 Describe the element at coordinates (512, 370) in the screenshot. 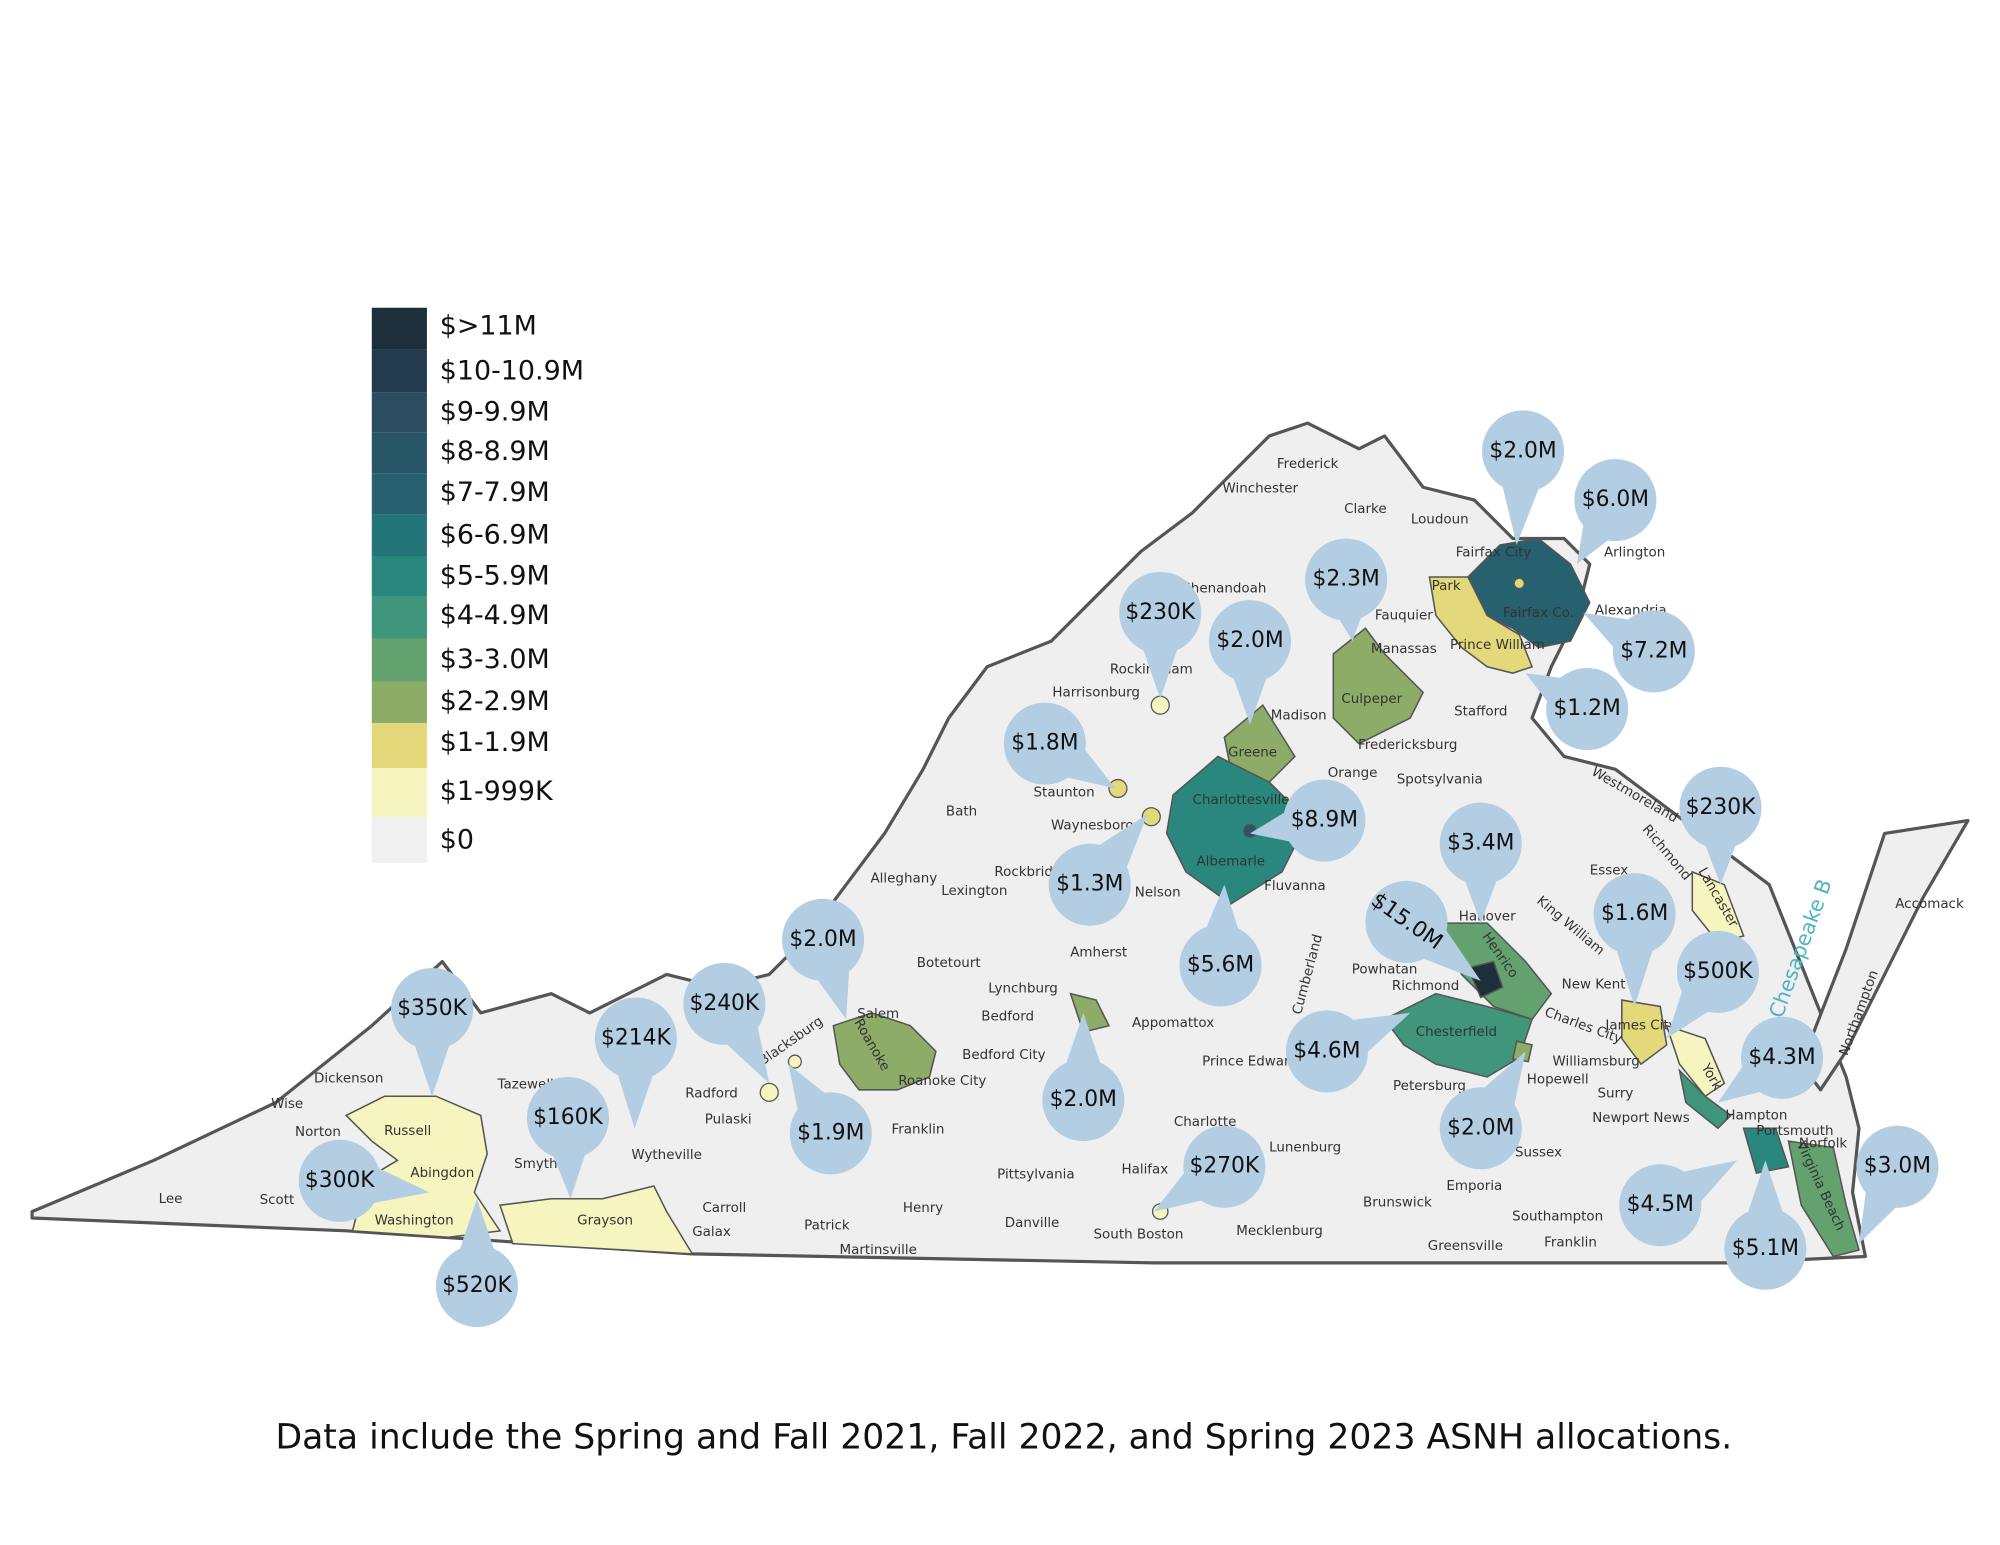

I see `legend-label: $10-10.9M` at that location.